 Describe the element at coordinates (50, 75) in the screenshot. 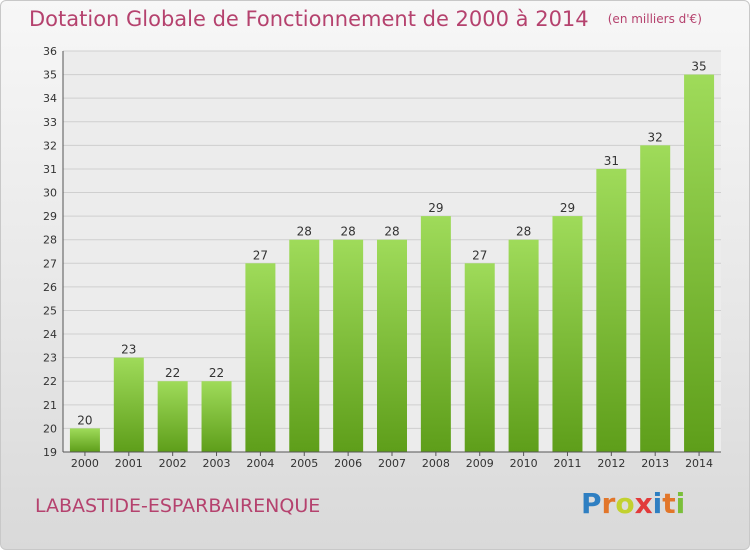

I see `y-tick-label: 35` at that location.